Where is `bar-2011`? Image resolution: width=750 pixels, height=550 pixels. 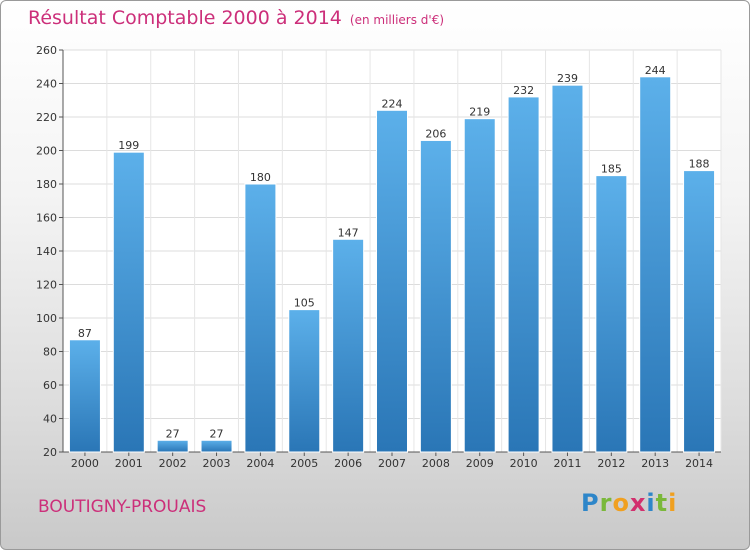
bar-2011 is located at coordinates (567, 268).